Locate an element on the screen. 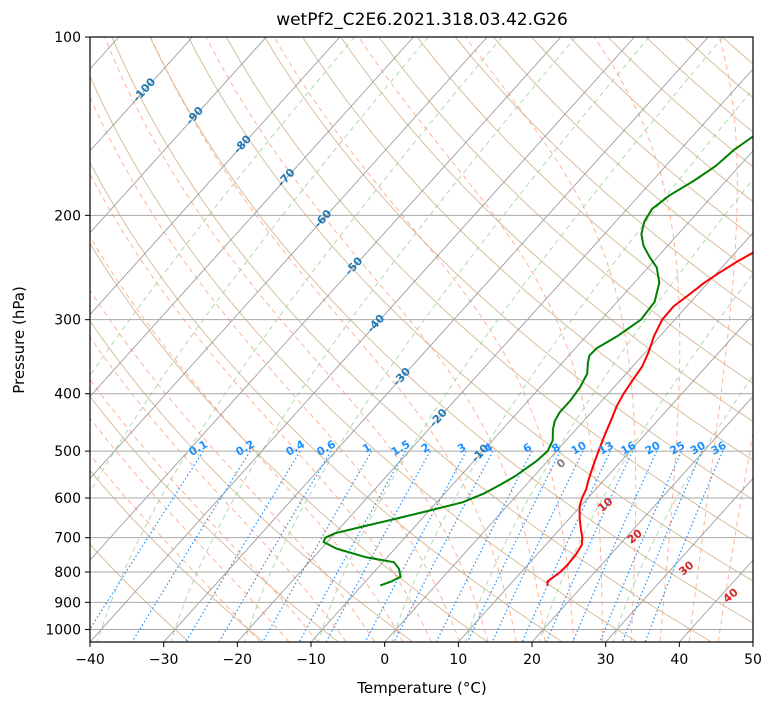  y-tick-label: 600 is located at coordinates (67, 499).